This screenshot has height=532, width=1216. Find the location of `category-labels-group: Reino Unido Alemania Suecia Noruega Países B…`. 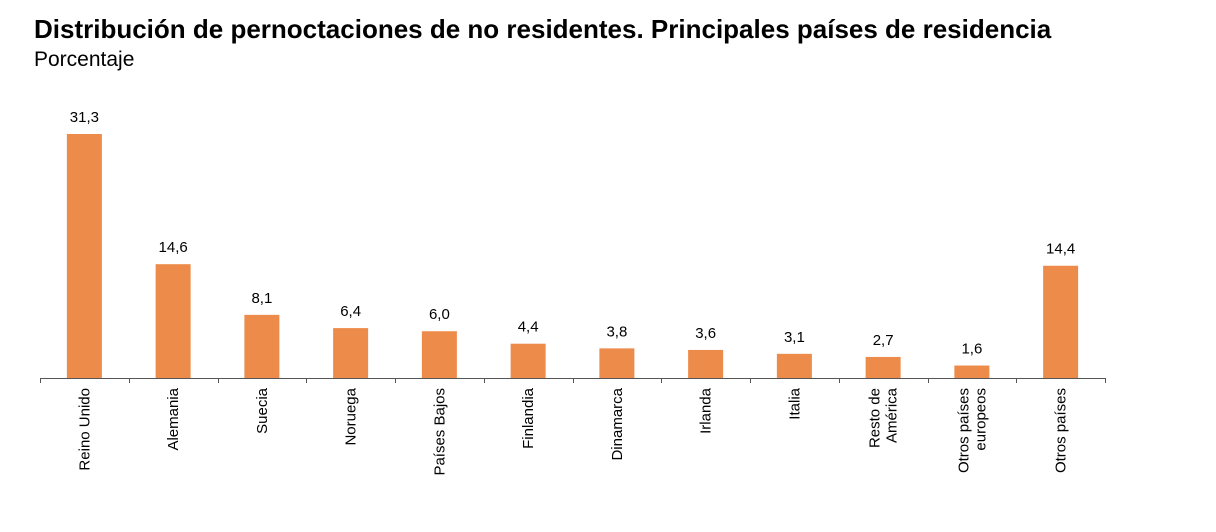

category-labels-group: Reino Unido Alemania Suecia Noruega Países B… is located at coordinates (572, 431).